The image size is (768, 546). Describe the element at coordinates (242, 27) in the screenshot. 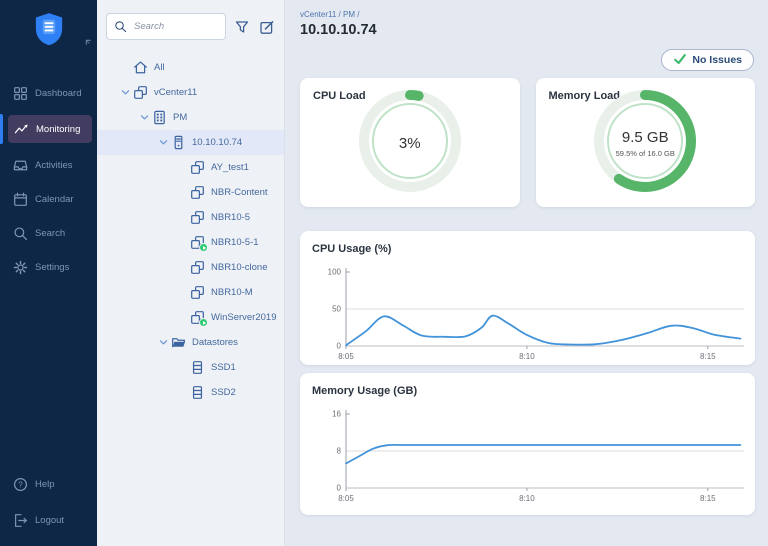

I see `filter-icon` at that location.